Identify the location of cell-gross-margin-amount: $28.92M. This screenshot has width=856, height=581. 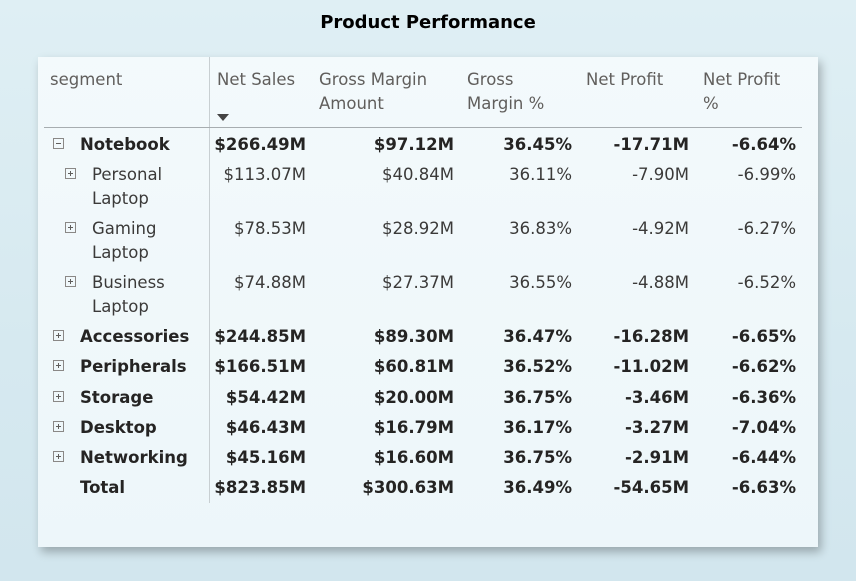
(418, 228).